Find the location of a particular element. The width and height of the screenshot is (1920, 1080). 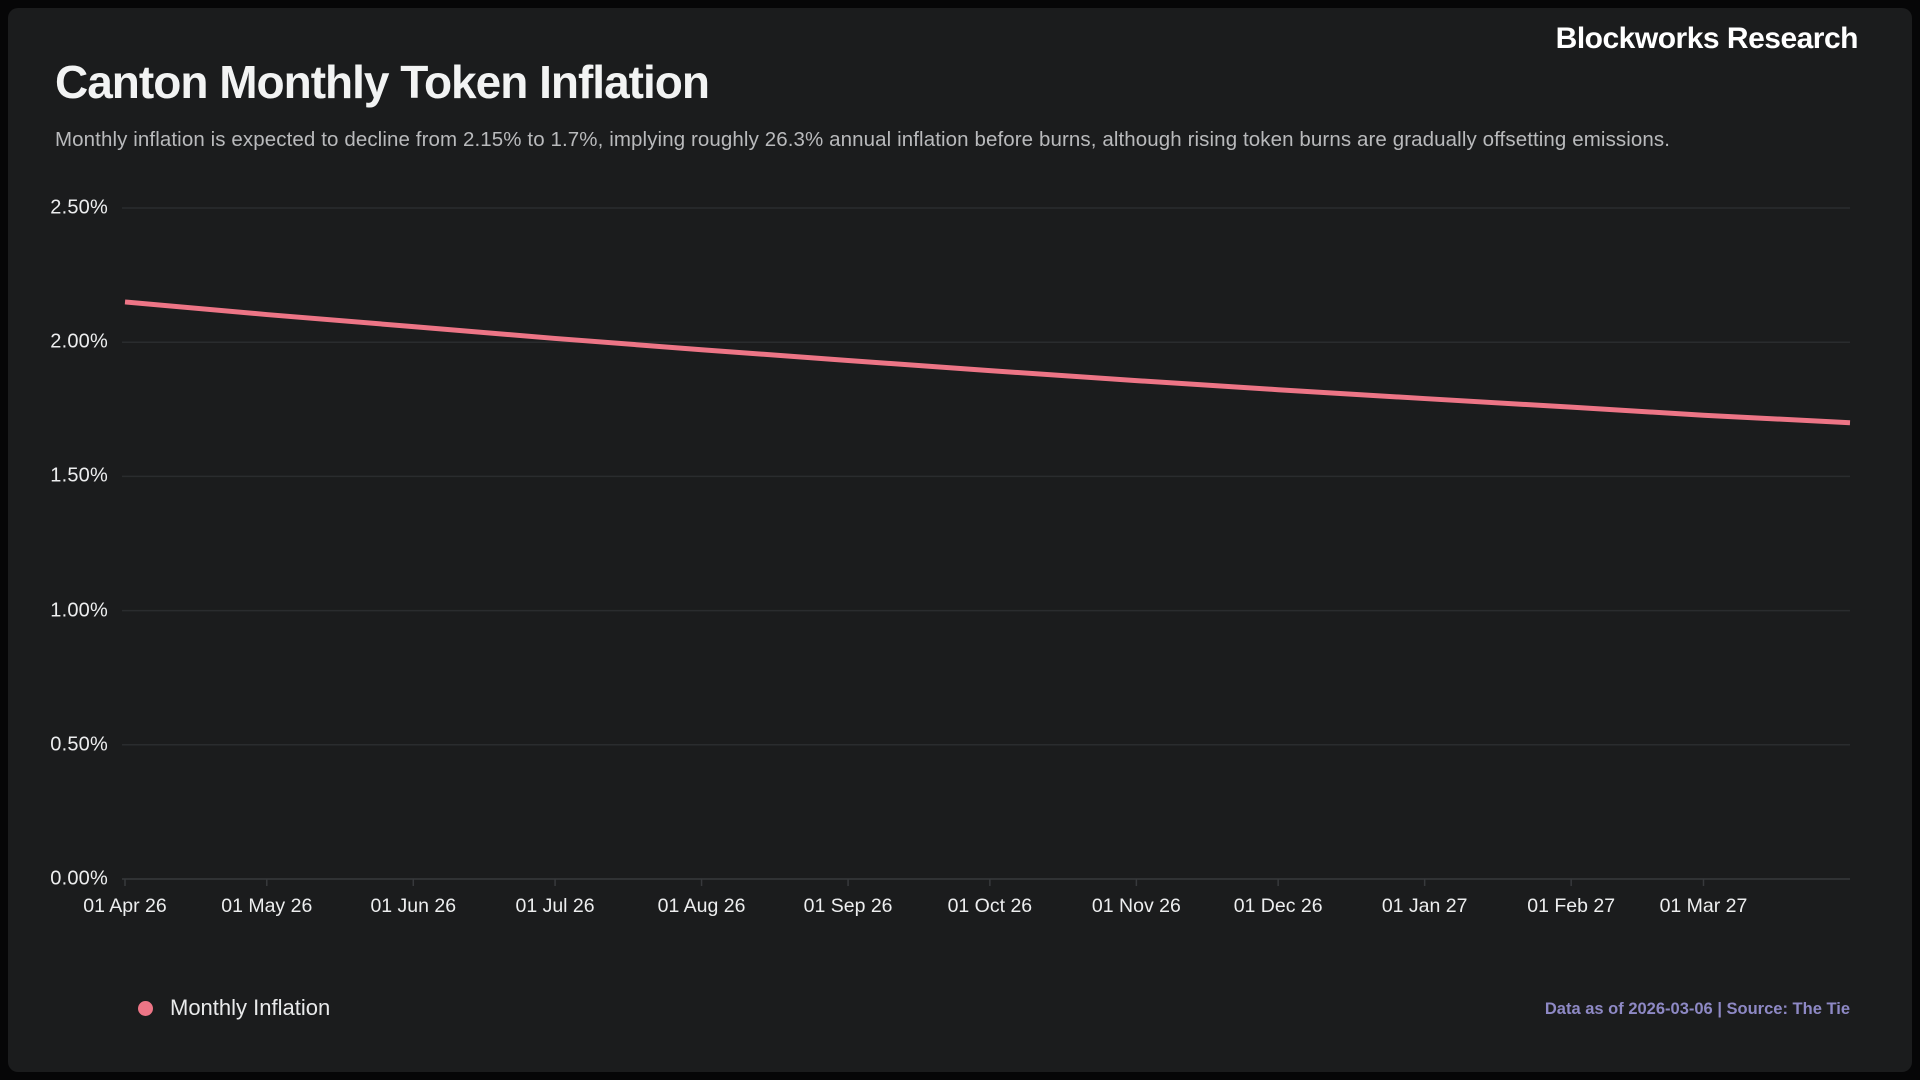

y-tick-label: 2.50% is located at coordinates (79, 207).